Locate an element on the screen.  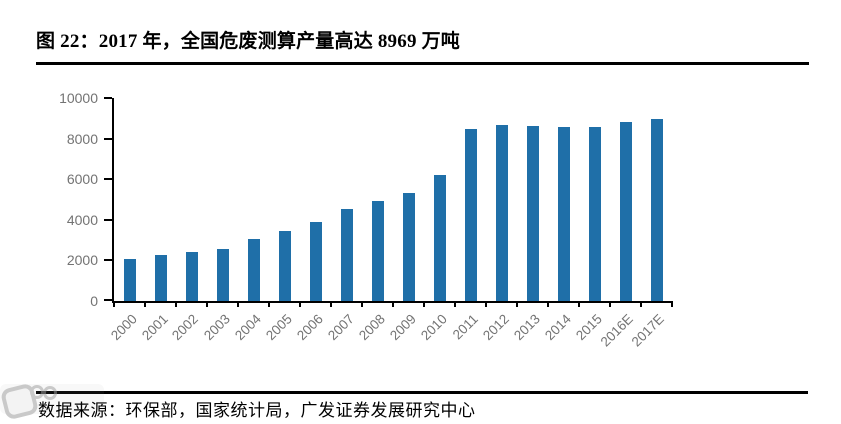
bar-slot-2015 is located at coordinates (594, 199).